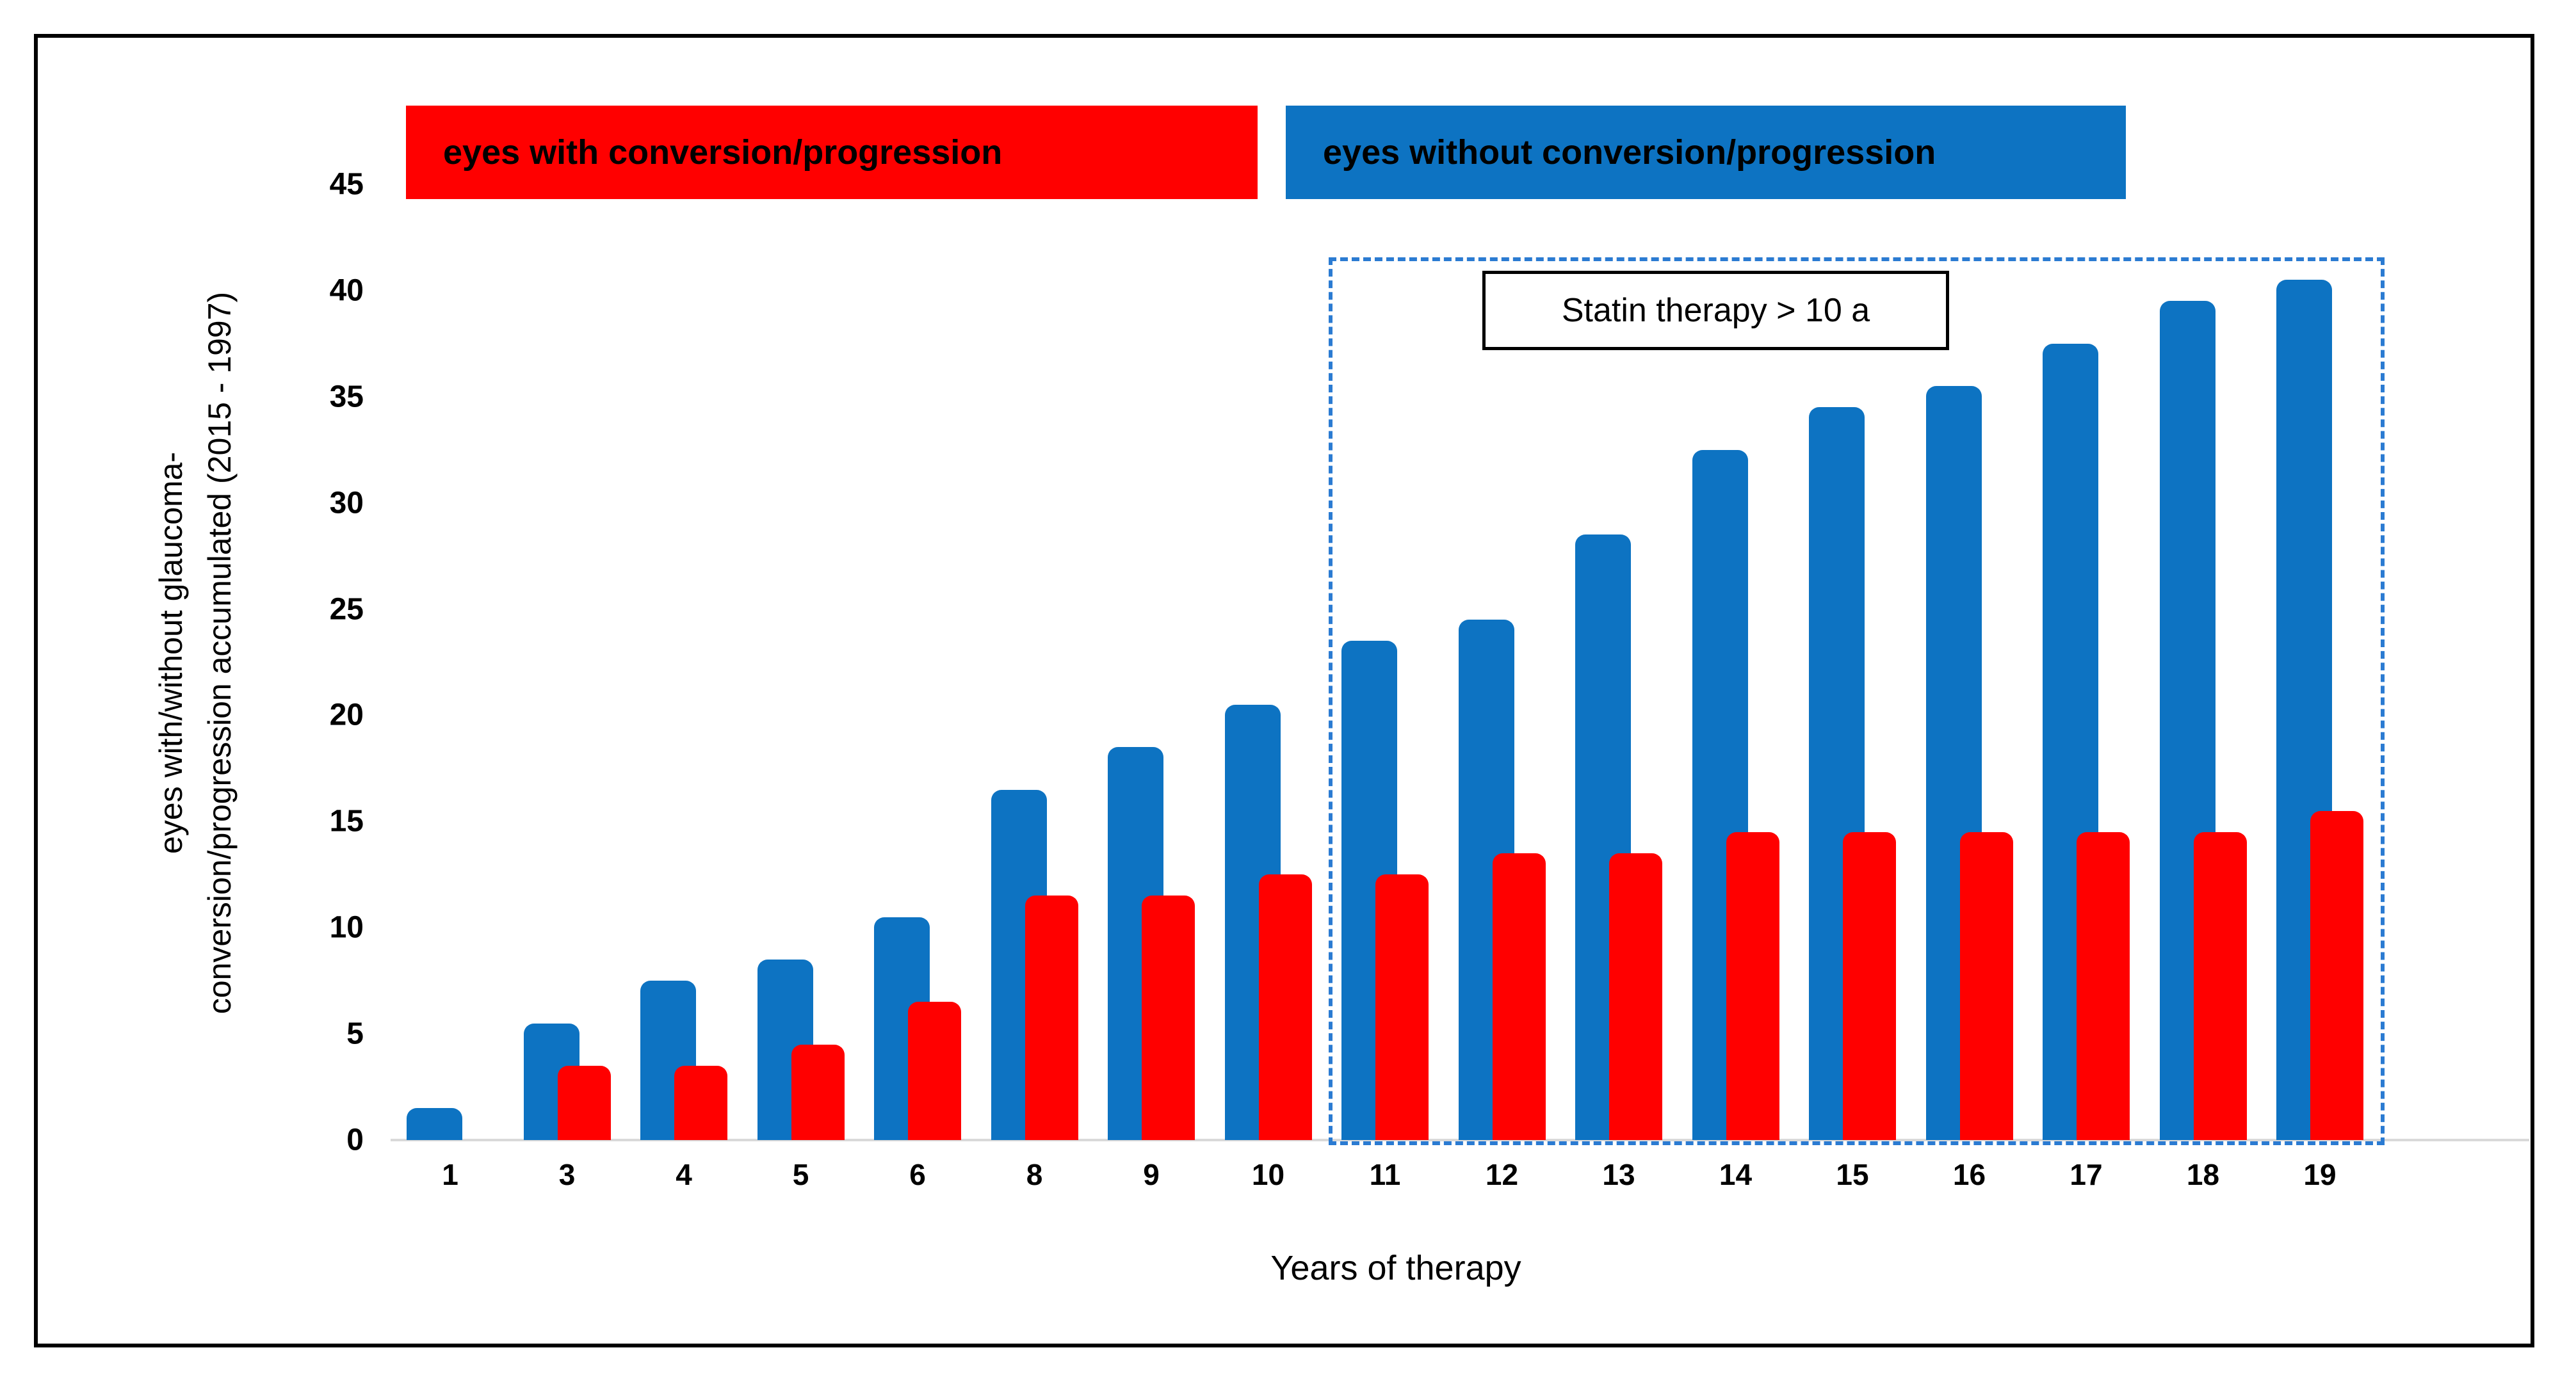 The height and width of the screenshot is (1382, 2576). Describe the element at coordinates (171, 653) in the screenshot. I see `y-axis-title-line1: eyes with/without glaucoma-` at that location.